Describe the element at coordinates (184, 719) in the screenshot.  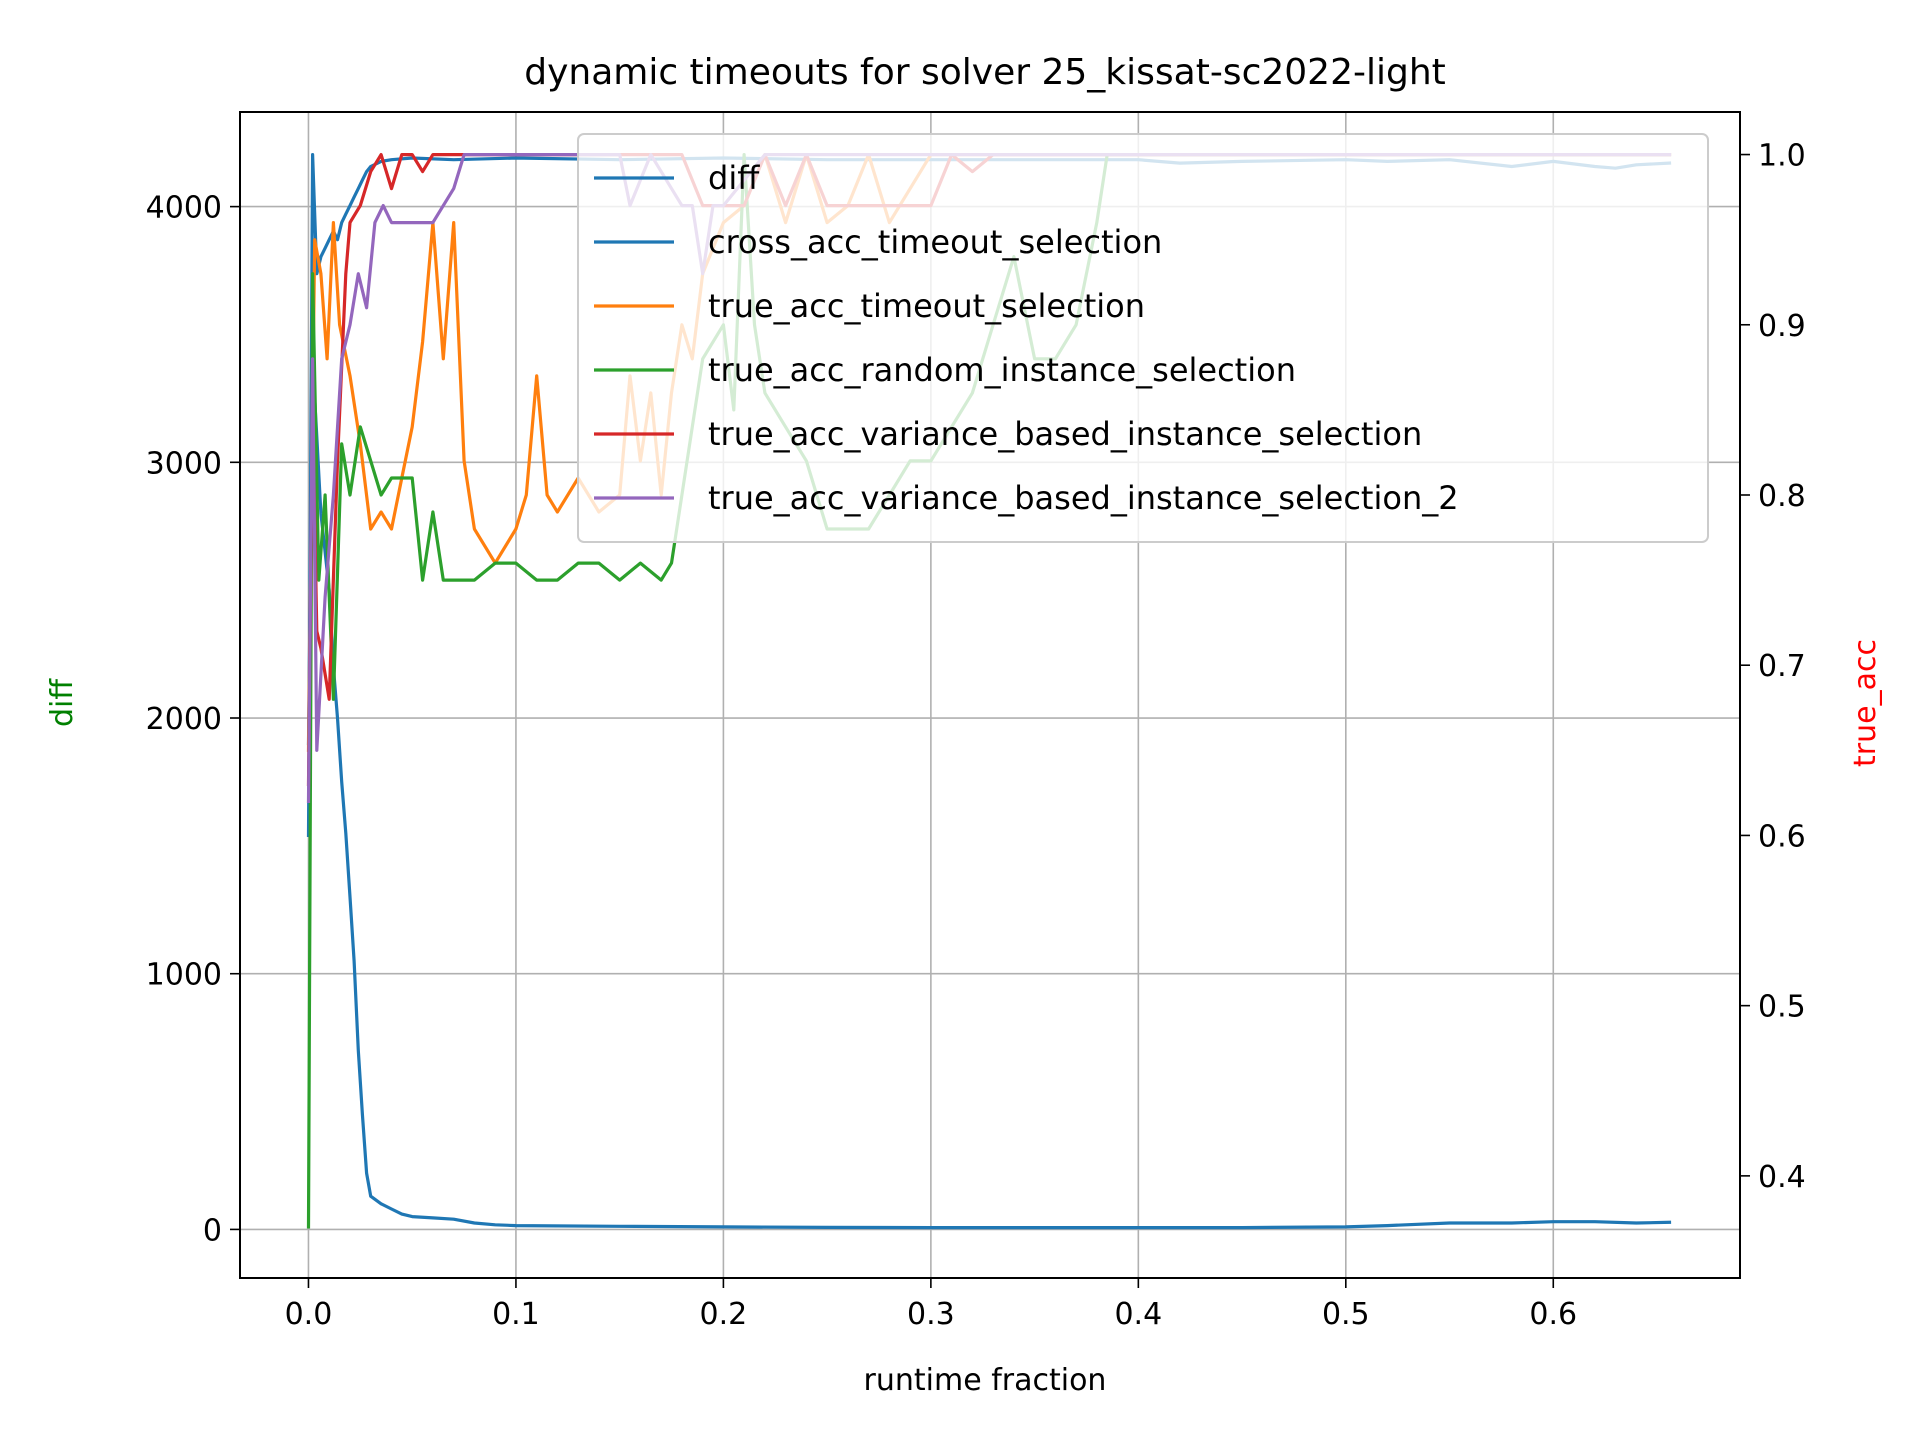
I see `y-left-tick-label: 2000` at that location.